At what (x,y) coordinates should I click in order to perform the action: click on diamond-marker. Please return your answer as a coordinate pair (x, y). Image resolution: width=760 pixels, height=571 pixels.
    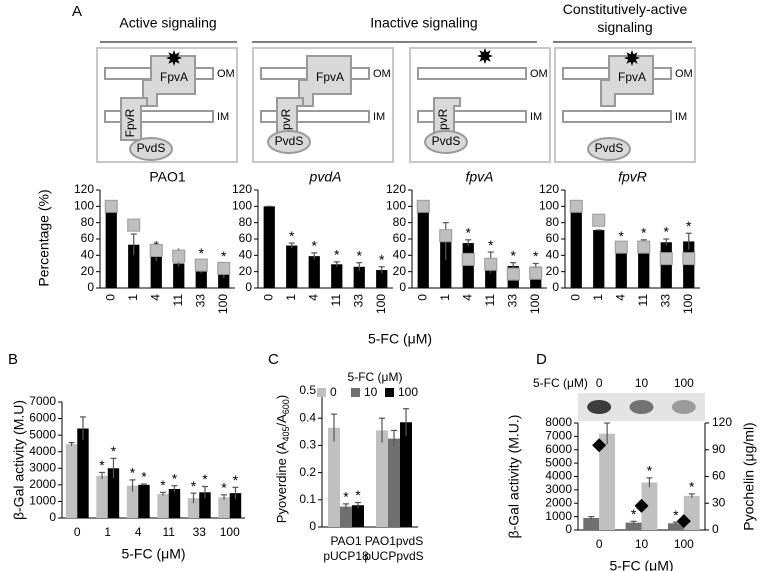
    Looking at the image, I should click on (683, 521).